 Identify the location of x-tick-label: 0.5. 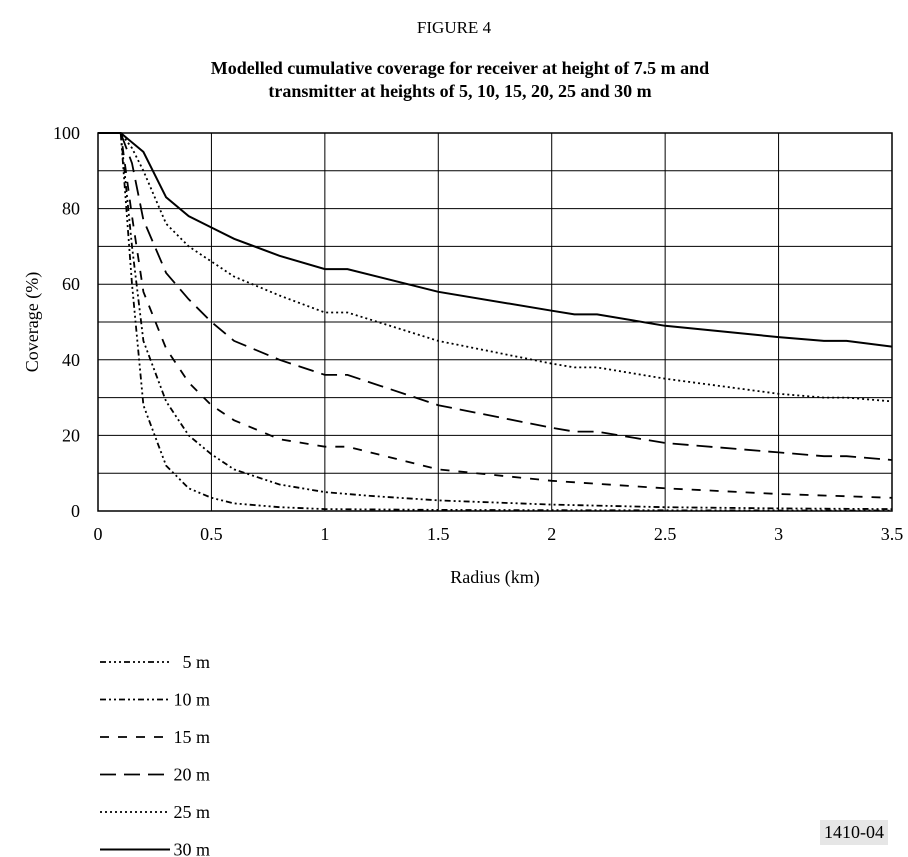
(211, 534).